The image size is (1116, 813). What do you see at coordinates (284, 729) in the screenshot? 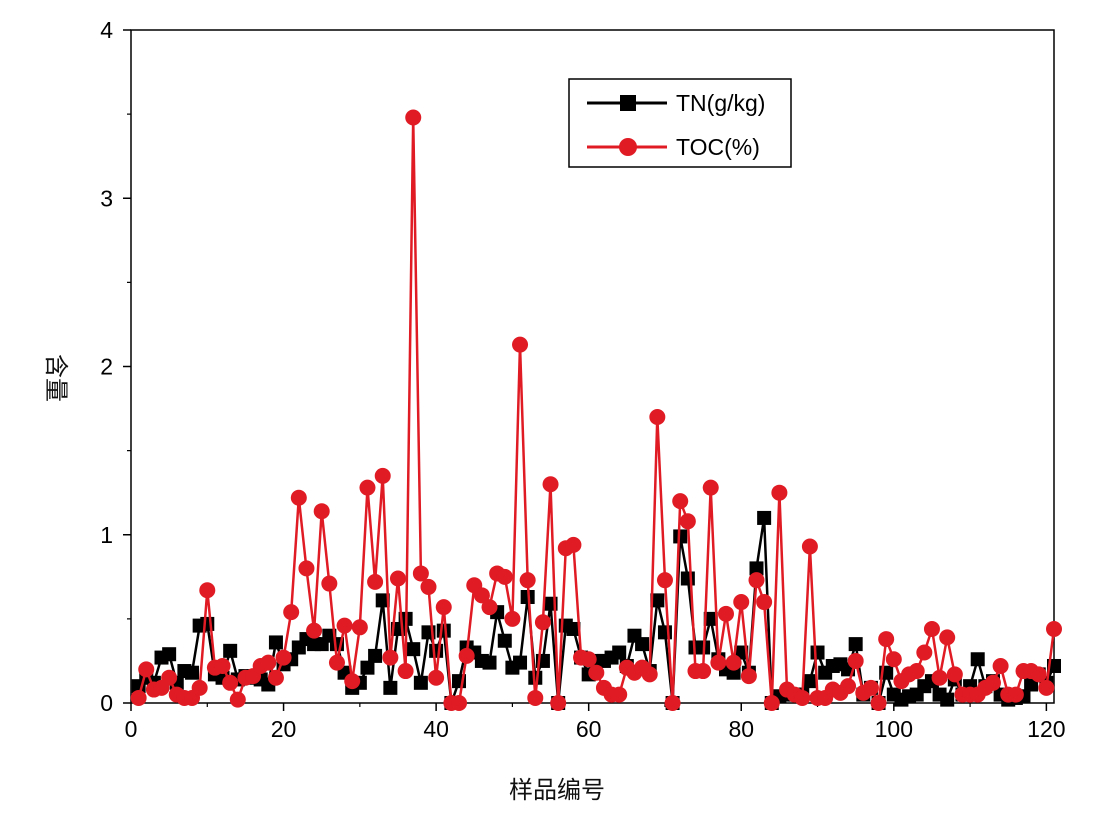
I see `x-tick-label: 20` at bounding box center [284, 729].